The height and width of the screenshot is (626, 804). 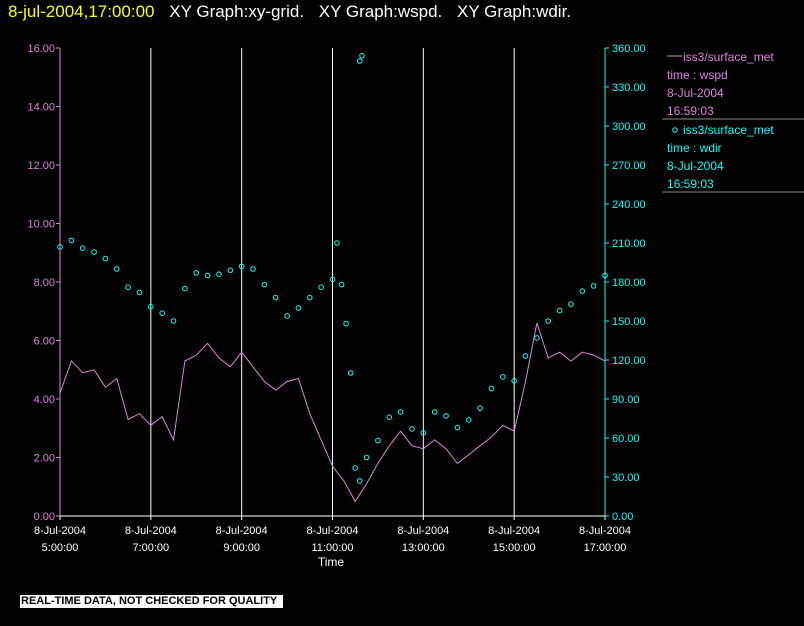 I want to click on timestamp: 8-jul-2004,17:00:00, so click(x=81, y=11).